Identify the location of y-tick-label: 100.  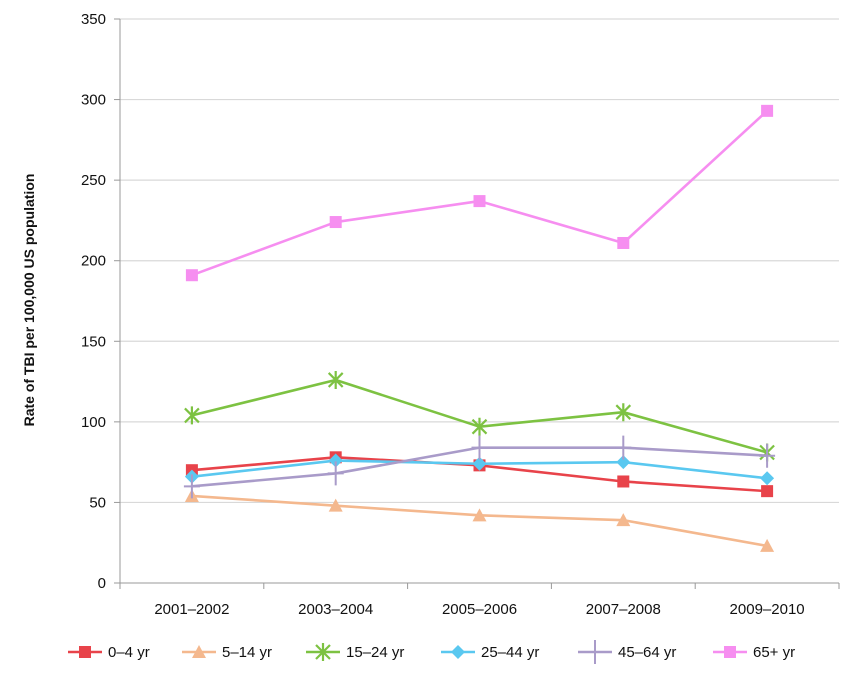
(93, 422).